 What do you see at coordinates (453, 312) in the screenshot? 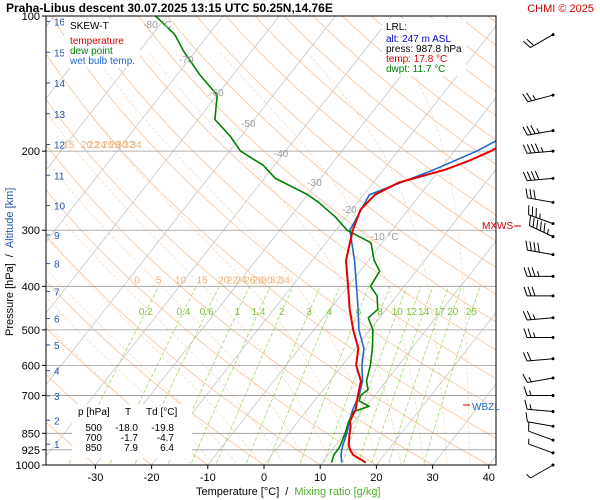
I see `mixing-ratio-label: 20` at bounding box center [453, 312].